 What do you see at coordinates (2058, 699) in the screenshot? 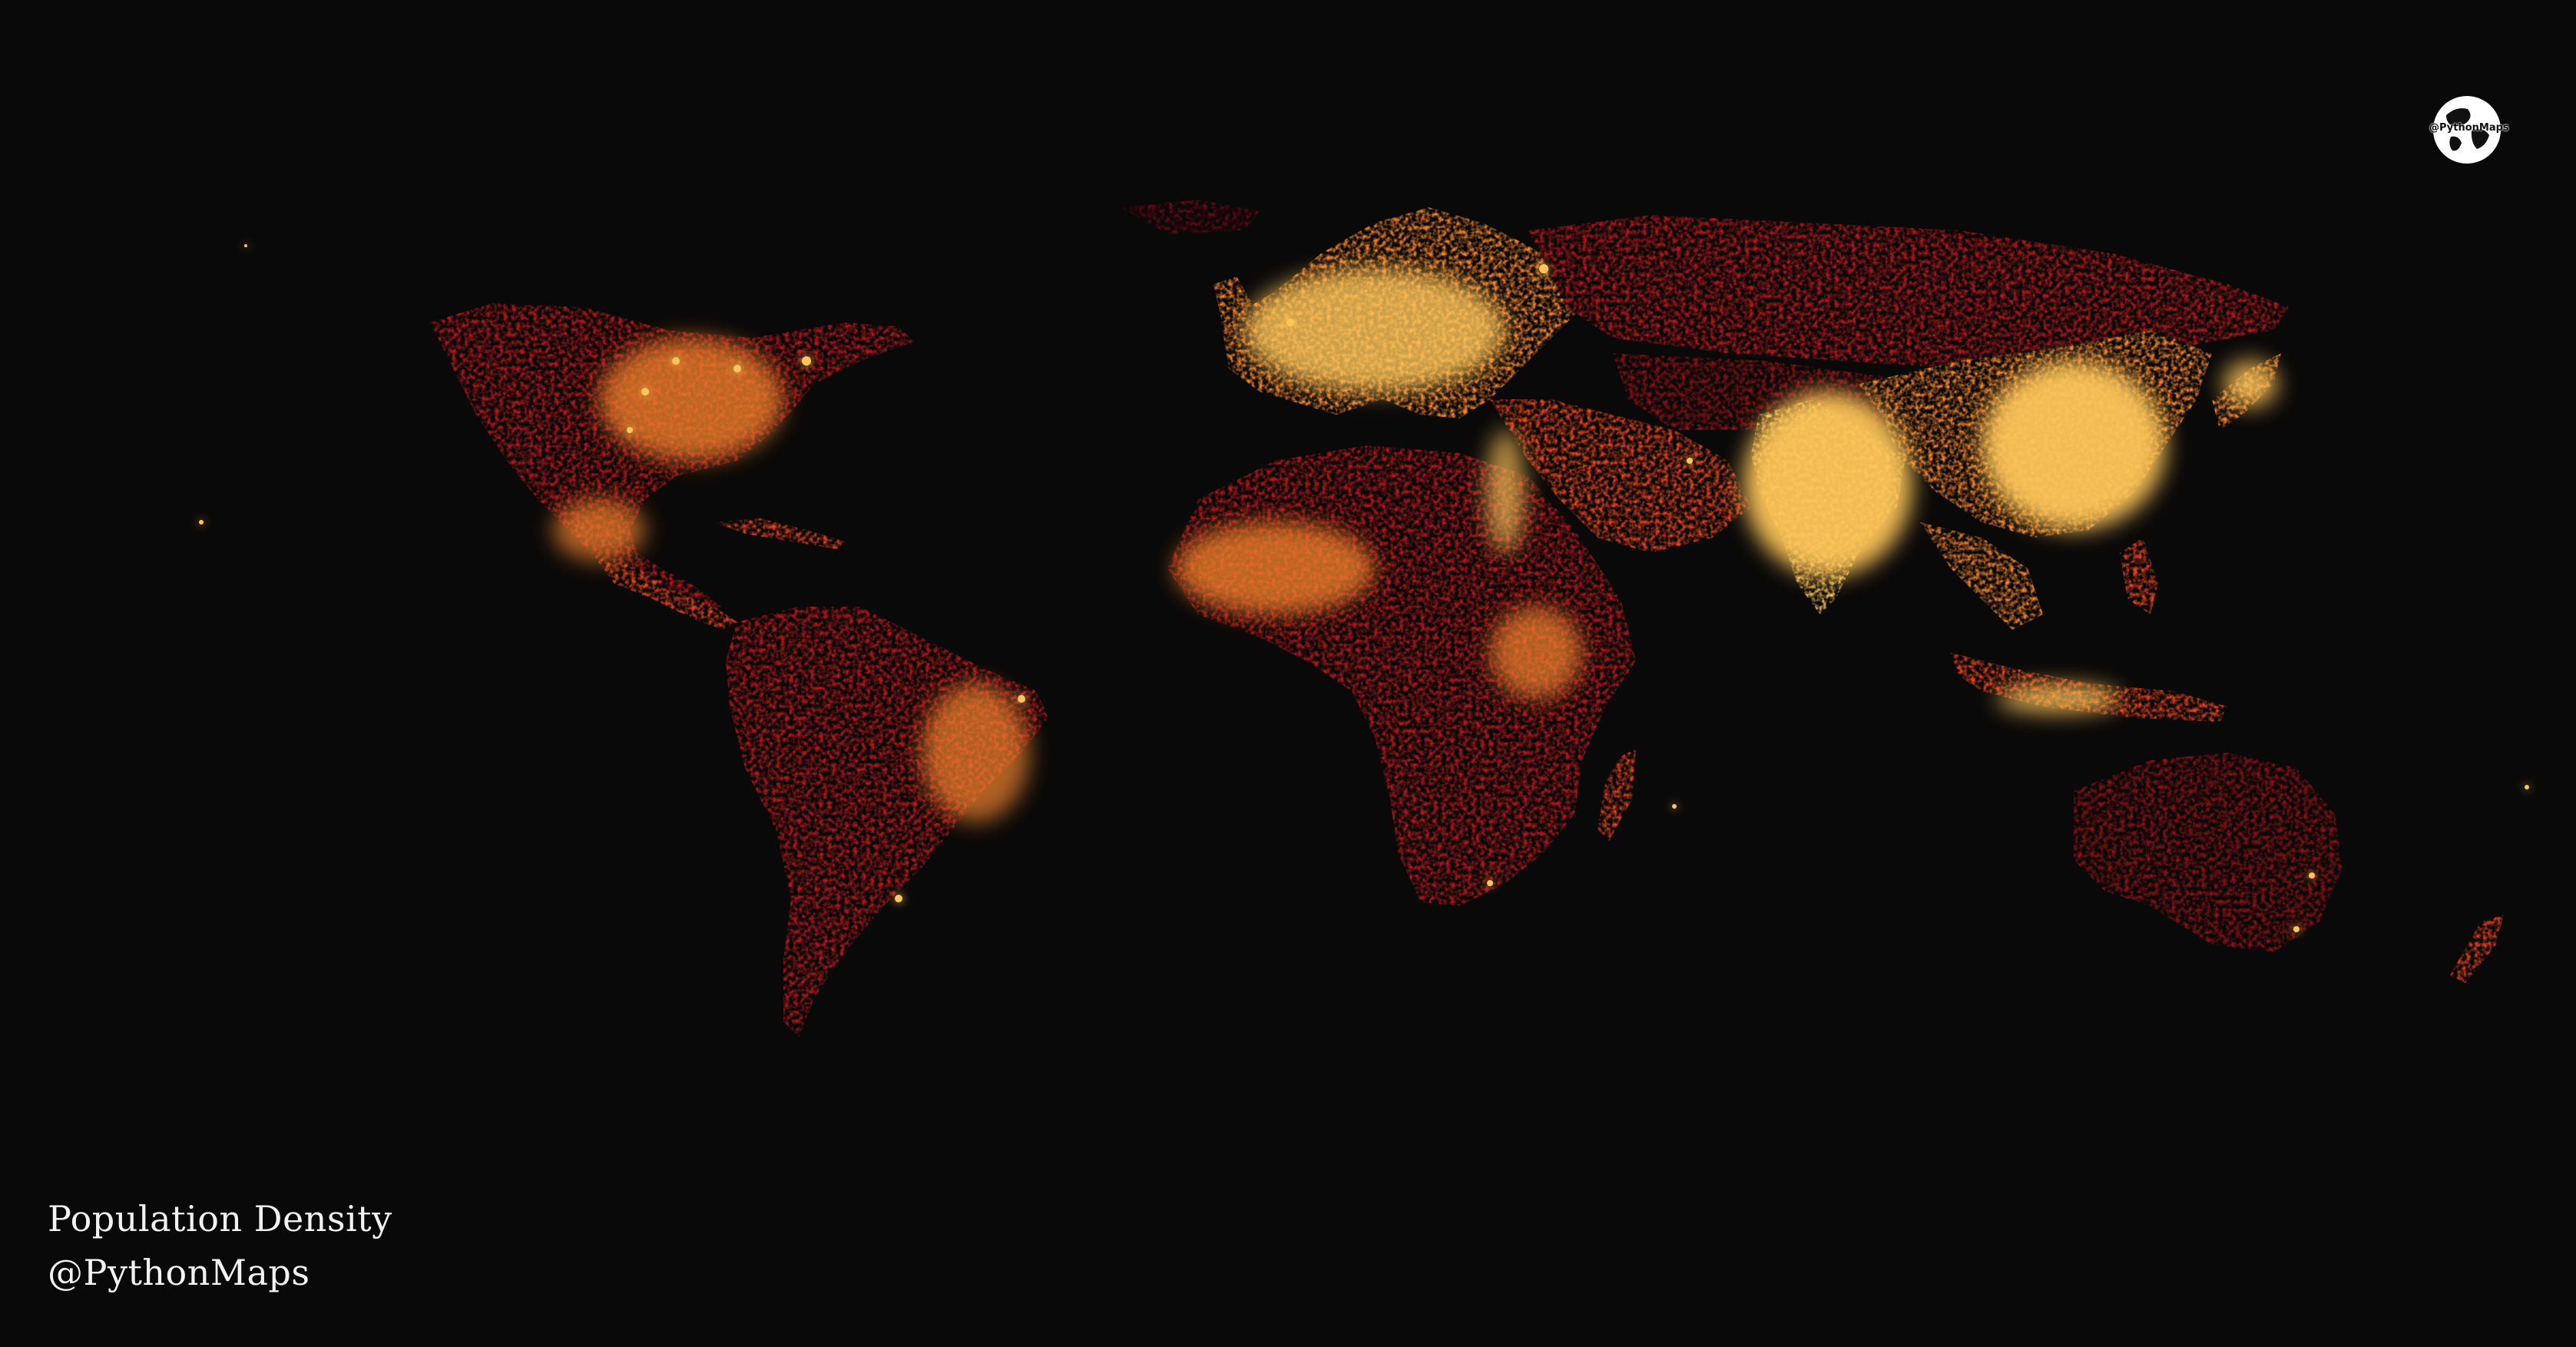
I see `hotspot-java` at bounding box center [2058, 699].